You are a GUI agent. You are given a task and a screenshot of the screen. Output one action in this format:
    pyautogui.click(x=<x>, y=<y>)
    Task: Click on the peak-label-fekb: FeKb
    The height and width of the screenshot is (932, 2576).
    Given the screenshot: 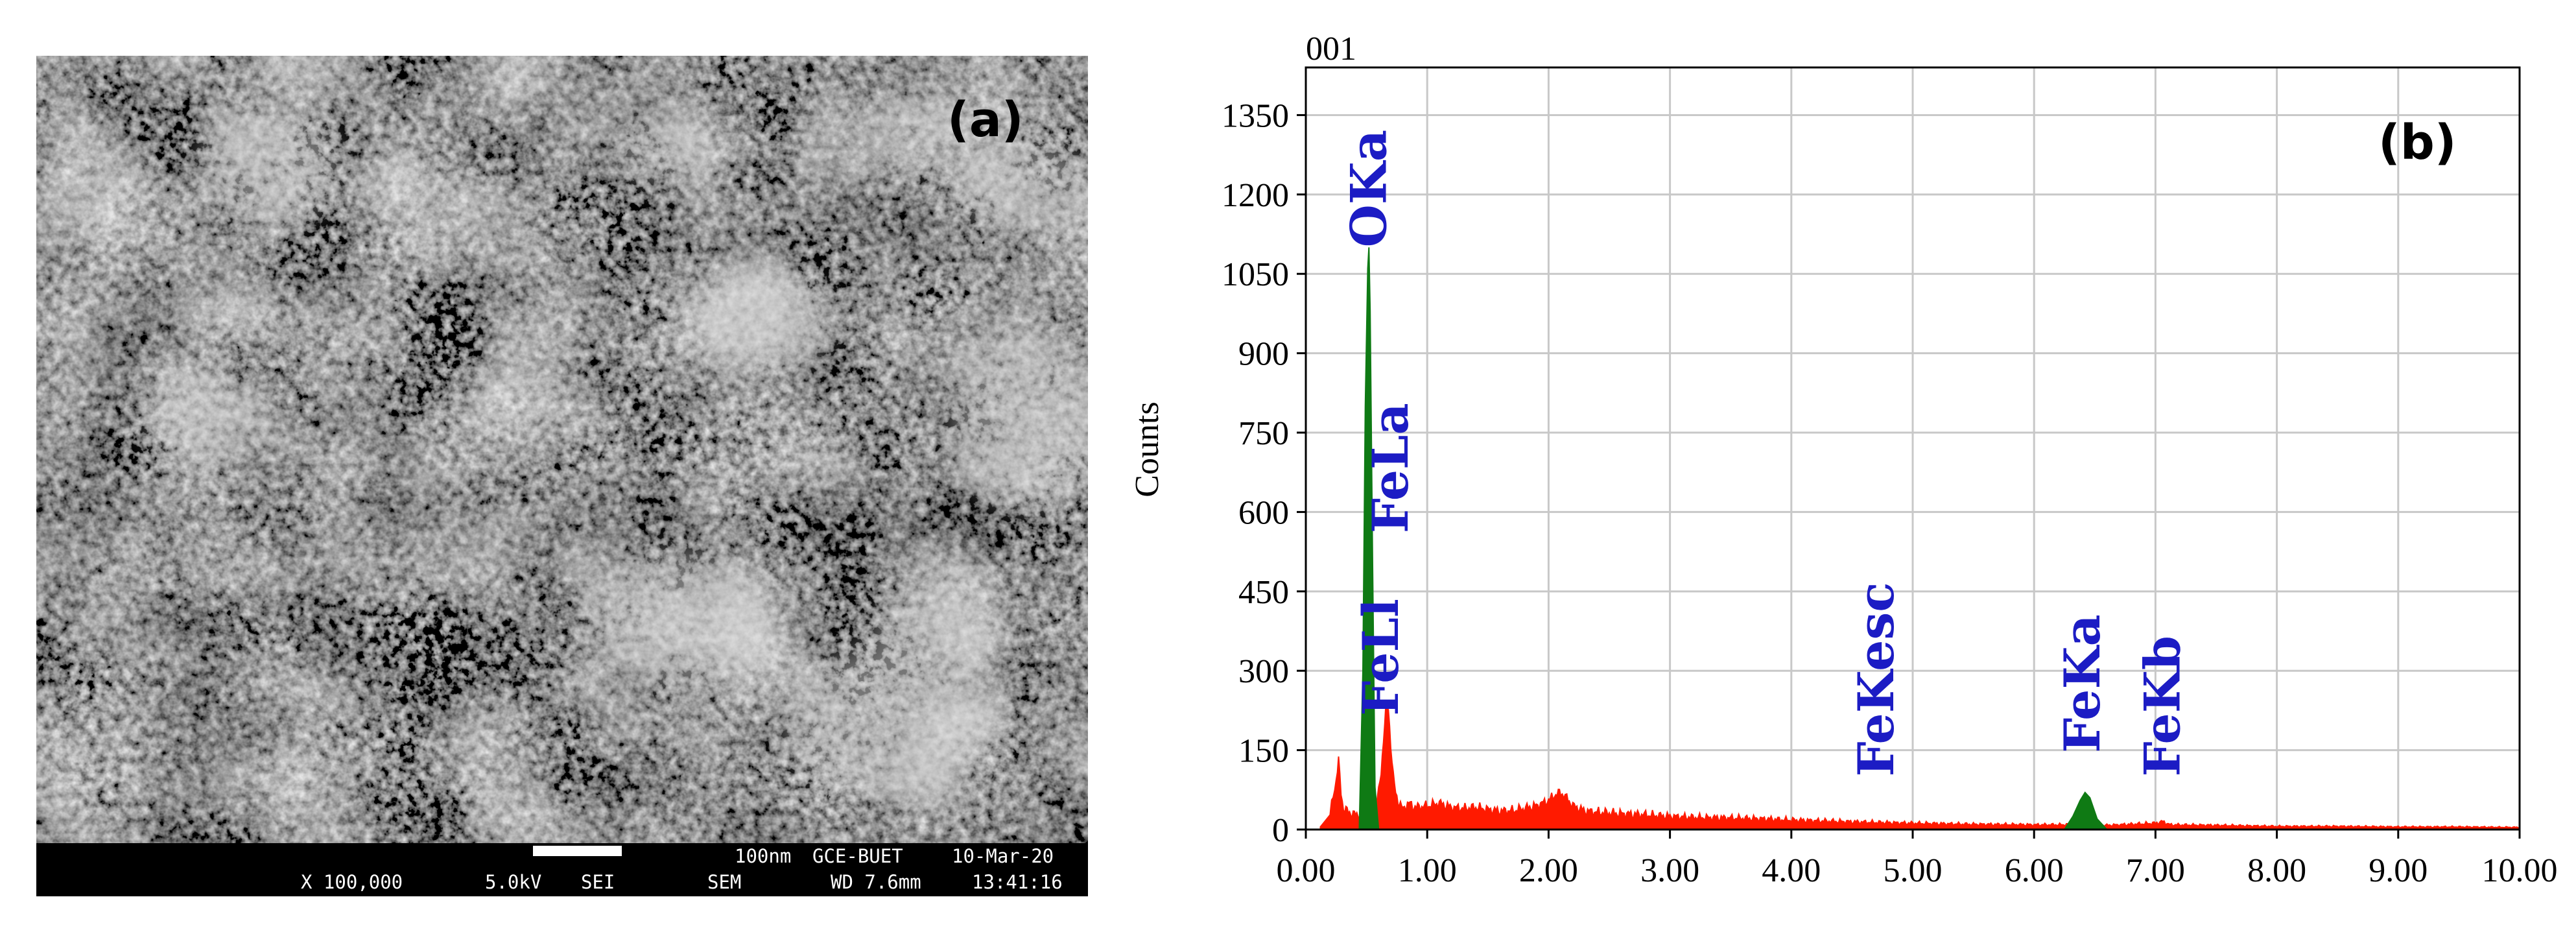 What is the action you would take?
    pyautogui.click(x=2163, y=706)
    